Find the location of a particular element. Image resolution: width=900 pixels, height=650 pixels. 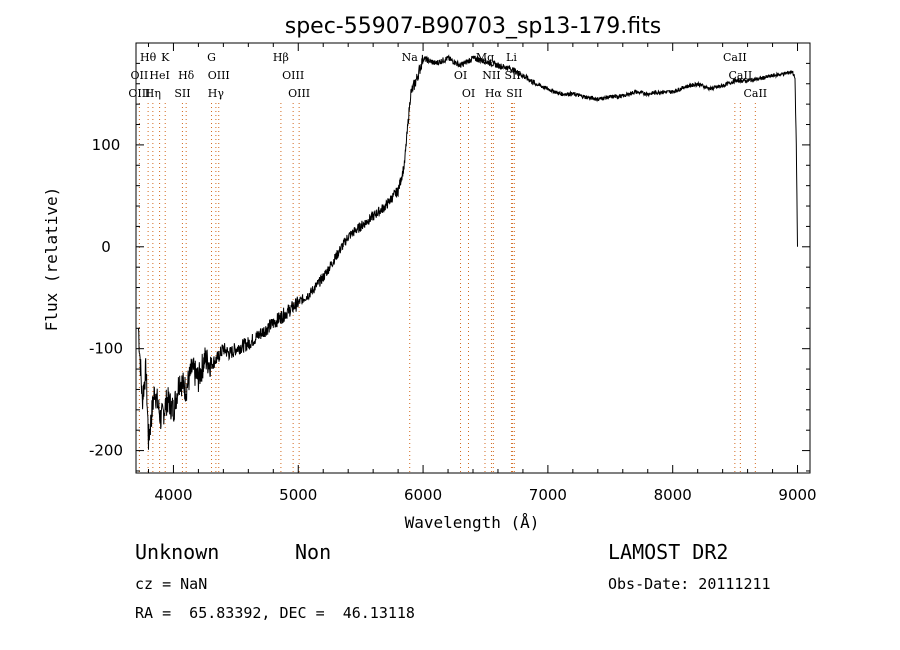

y-axis-label: Flux (relative) is located at coordinates (51, 259).